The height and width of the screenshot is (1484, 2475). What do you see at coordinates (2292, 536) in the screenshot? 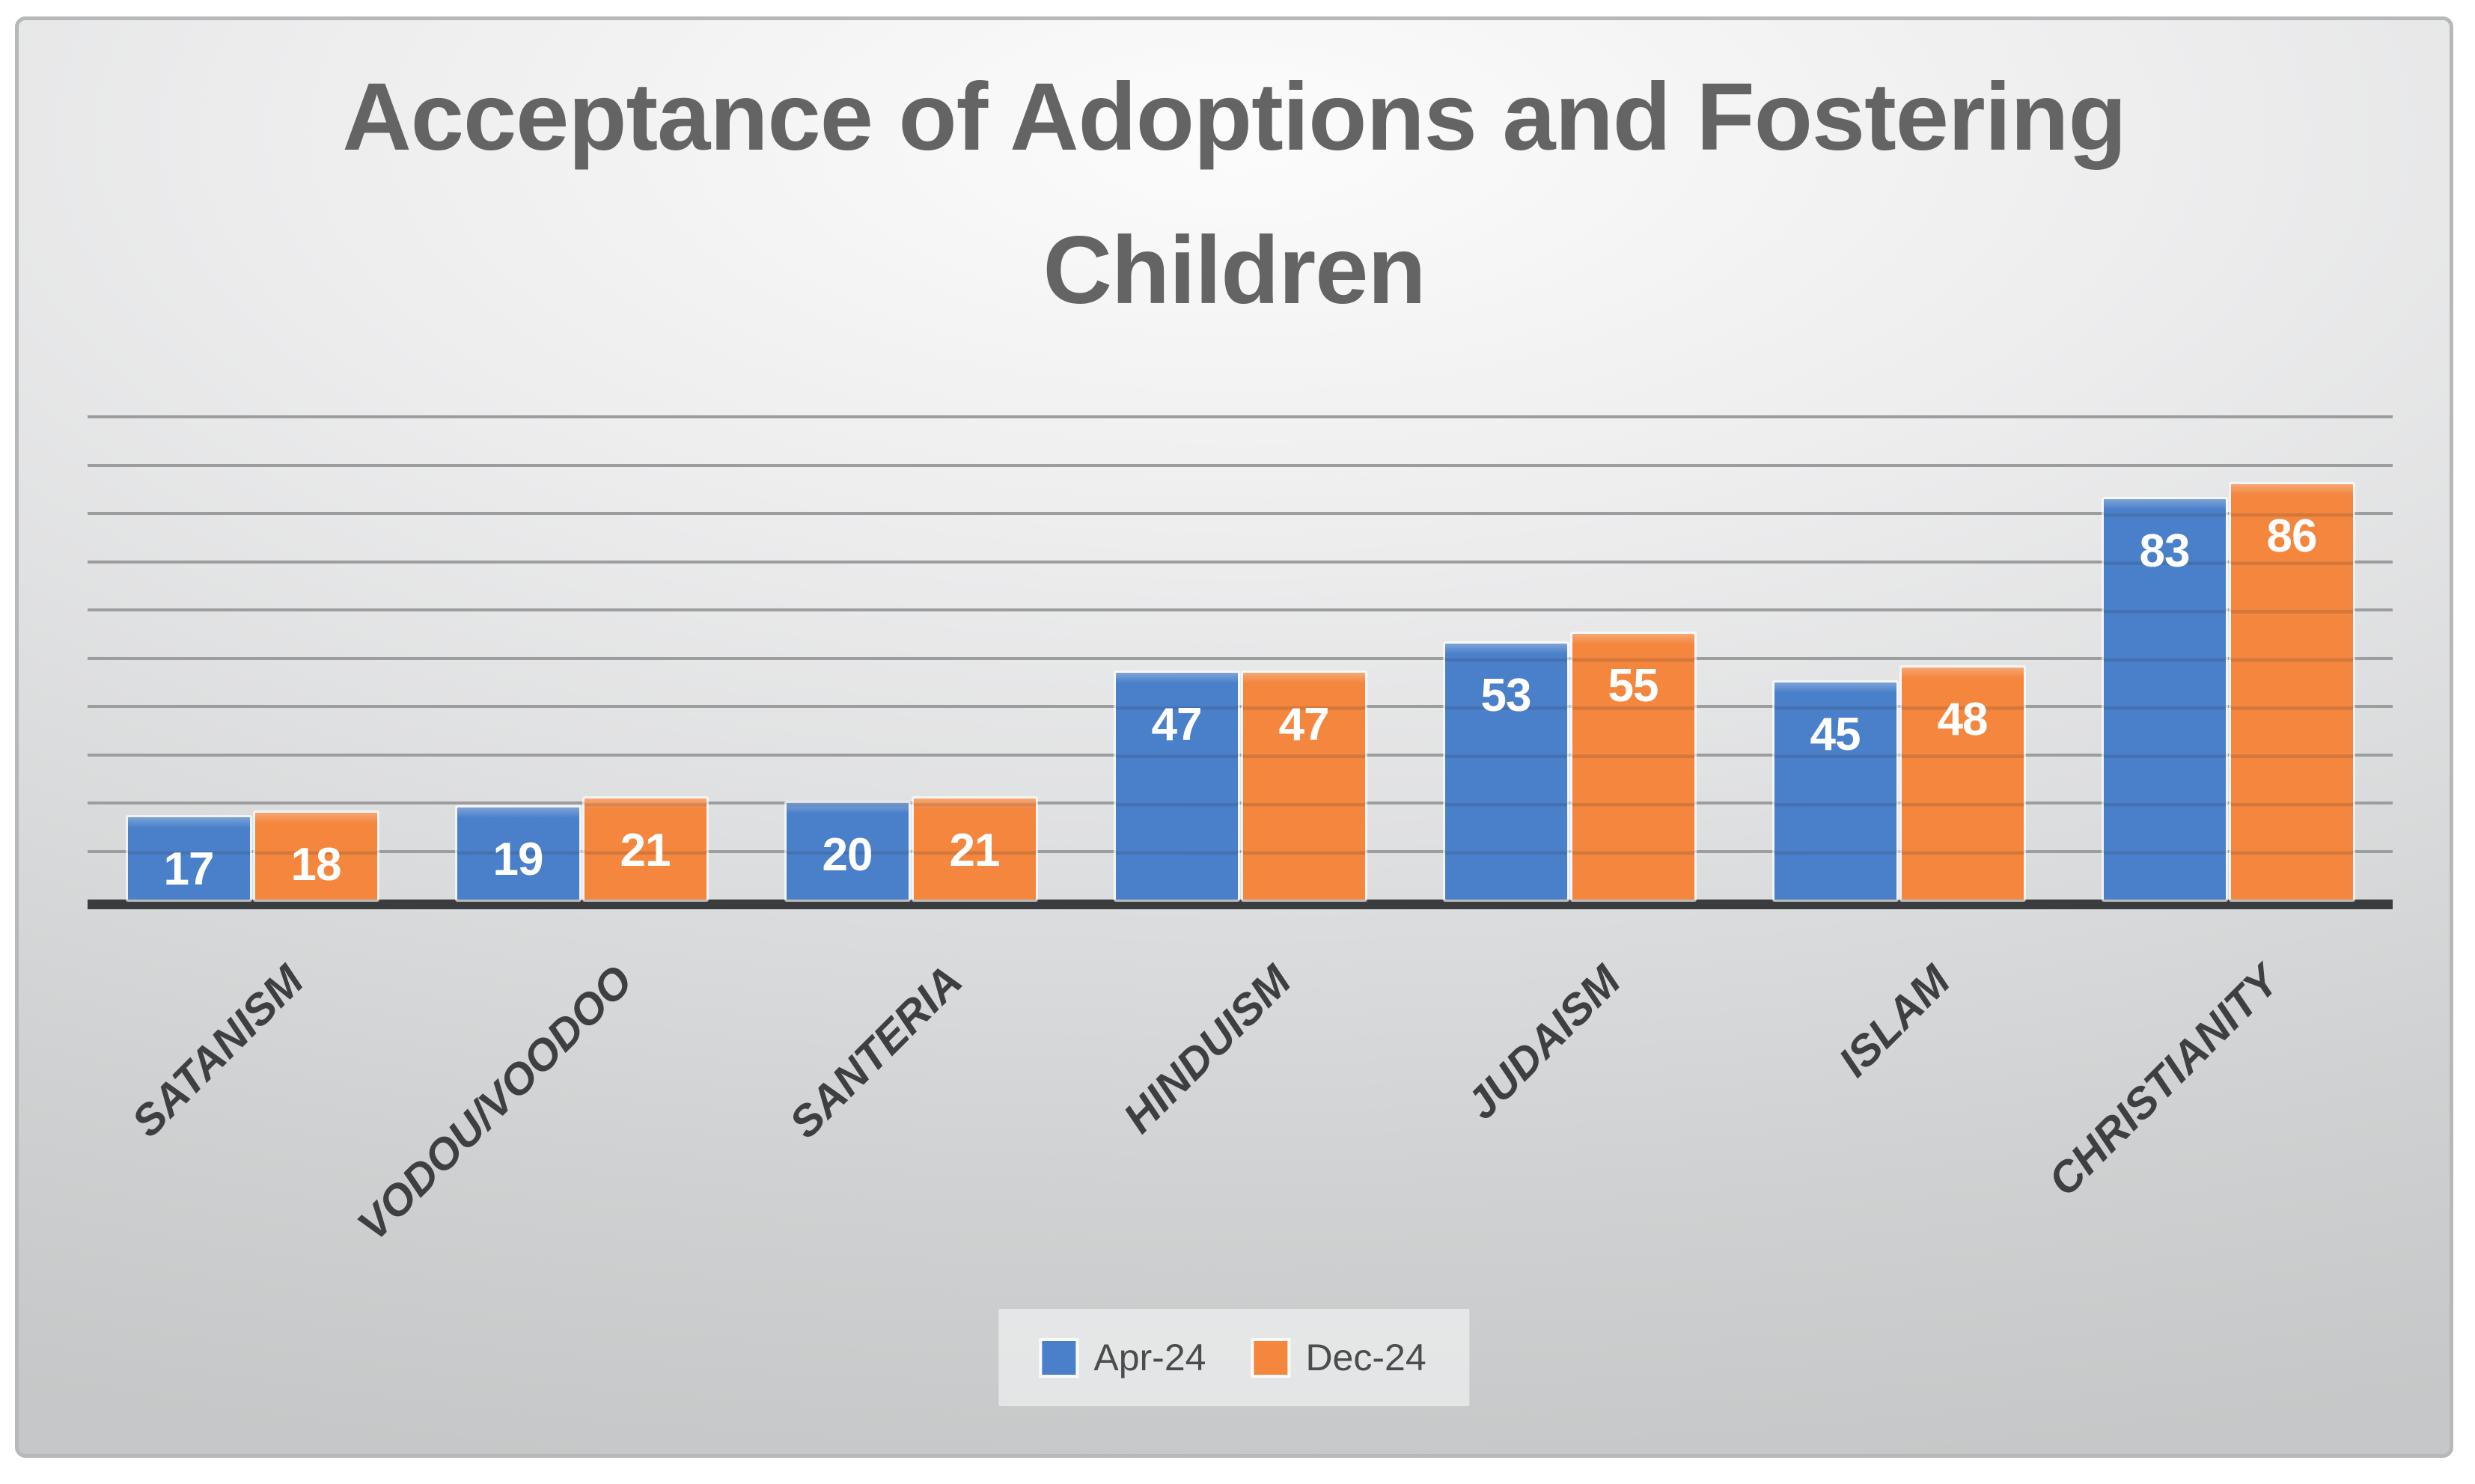
I see `data-label-dec-24-christianity: 86` at bounding box center [2292, 536].